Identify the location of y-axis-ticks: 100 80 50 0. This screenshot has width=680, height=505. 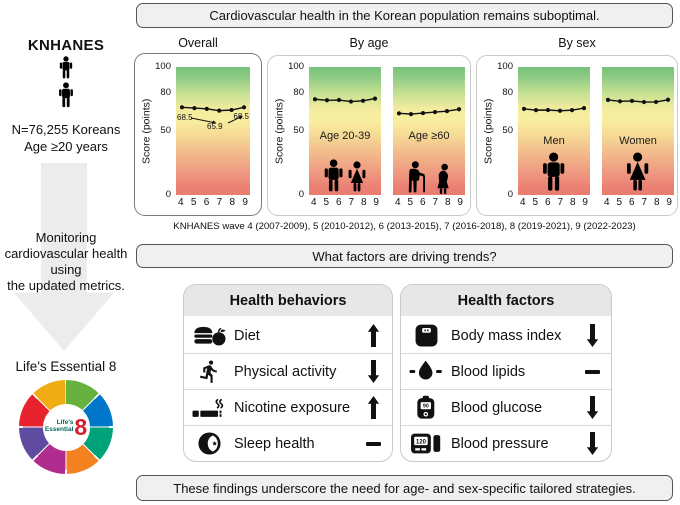
(505, 130).